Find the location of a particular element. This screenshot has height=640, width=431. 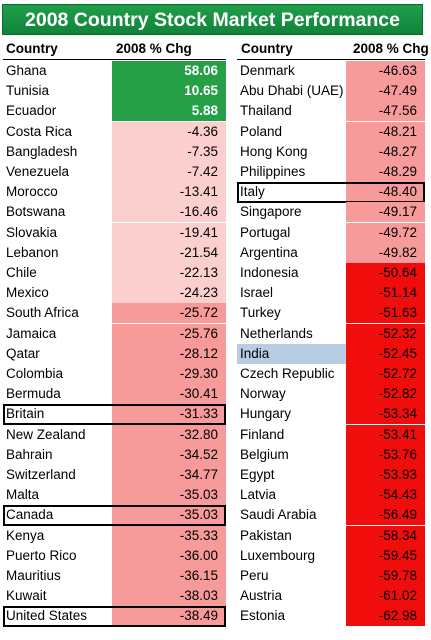

left-change-cell: 5.88 is located at coordinates (169, 111).